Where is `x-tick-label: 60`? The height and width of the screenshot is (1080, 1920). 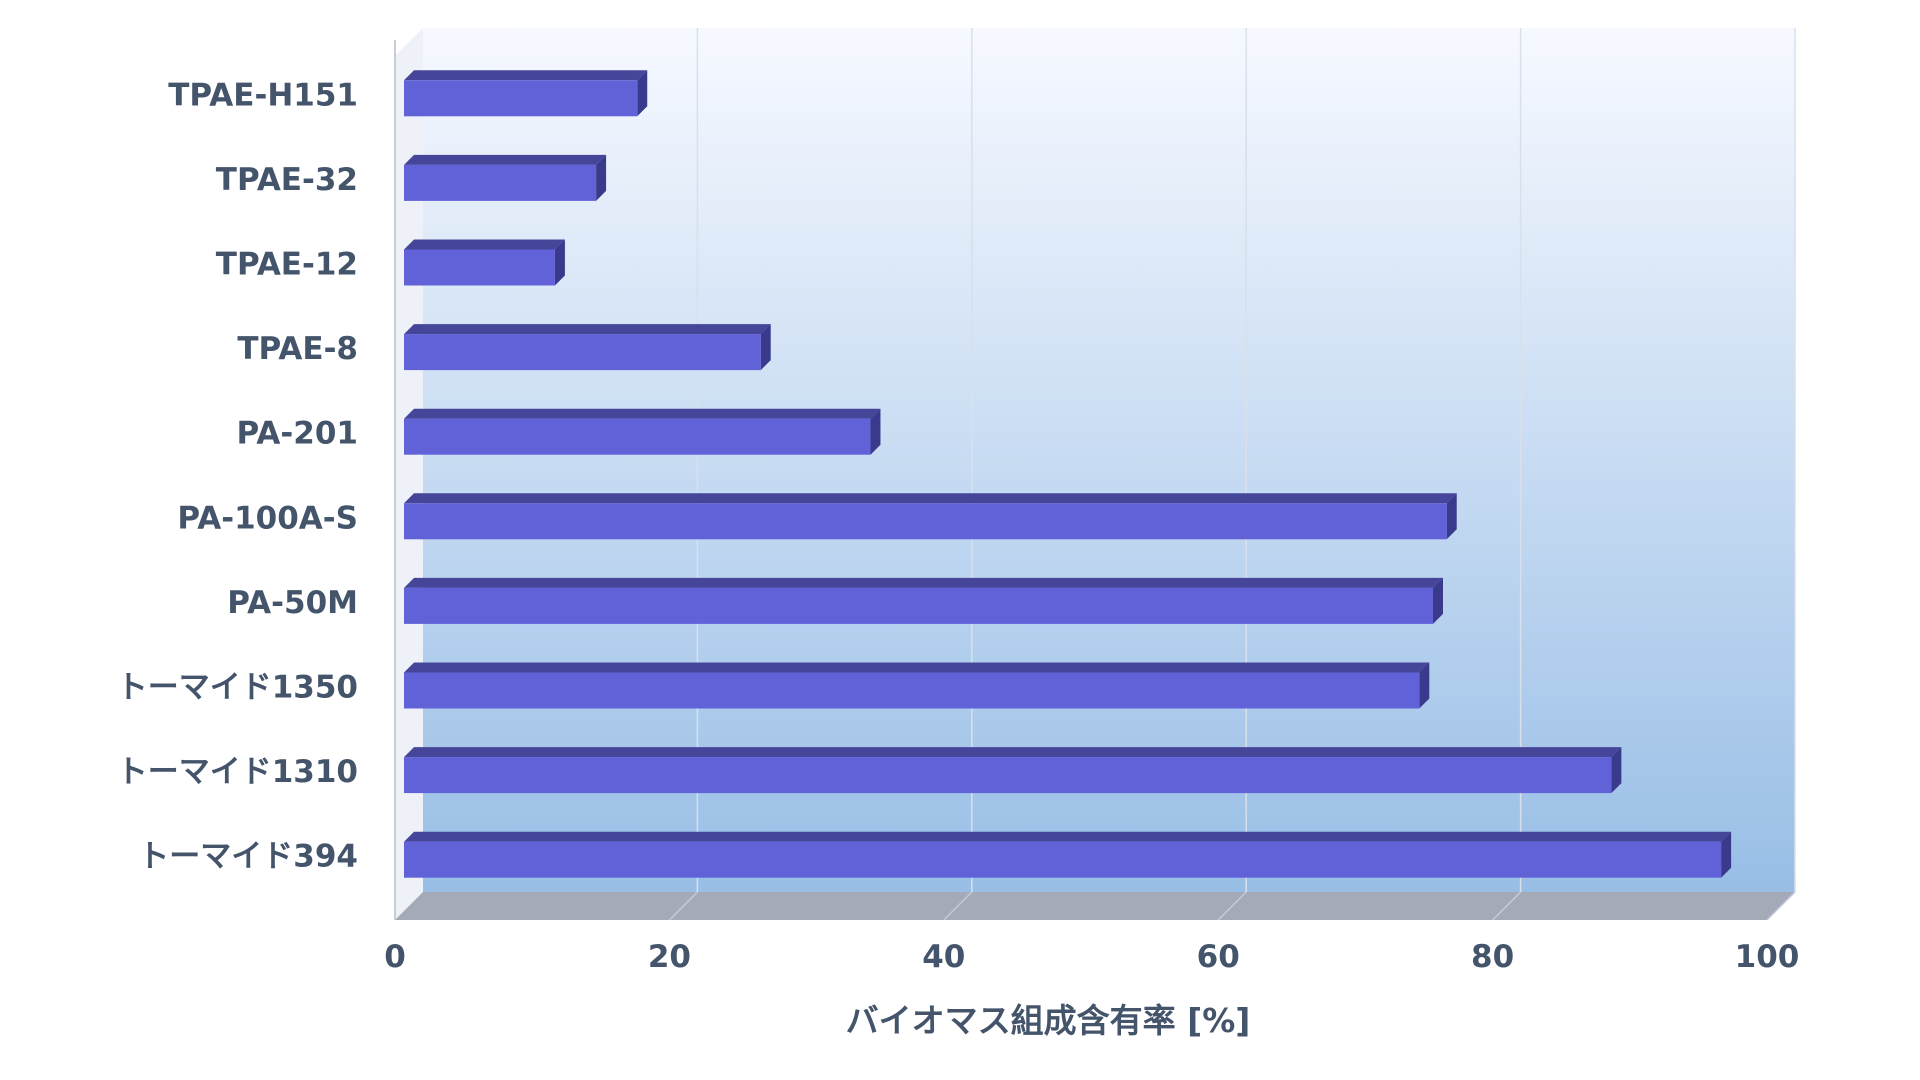
x-tick-label: 60 is located at coordinates (1218, 957).